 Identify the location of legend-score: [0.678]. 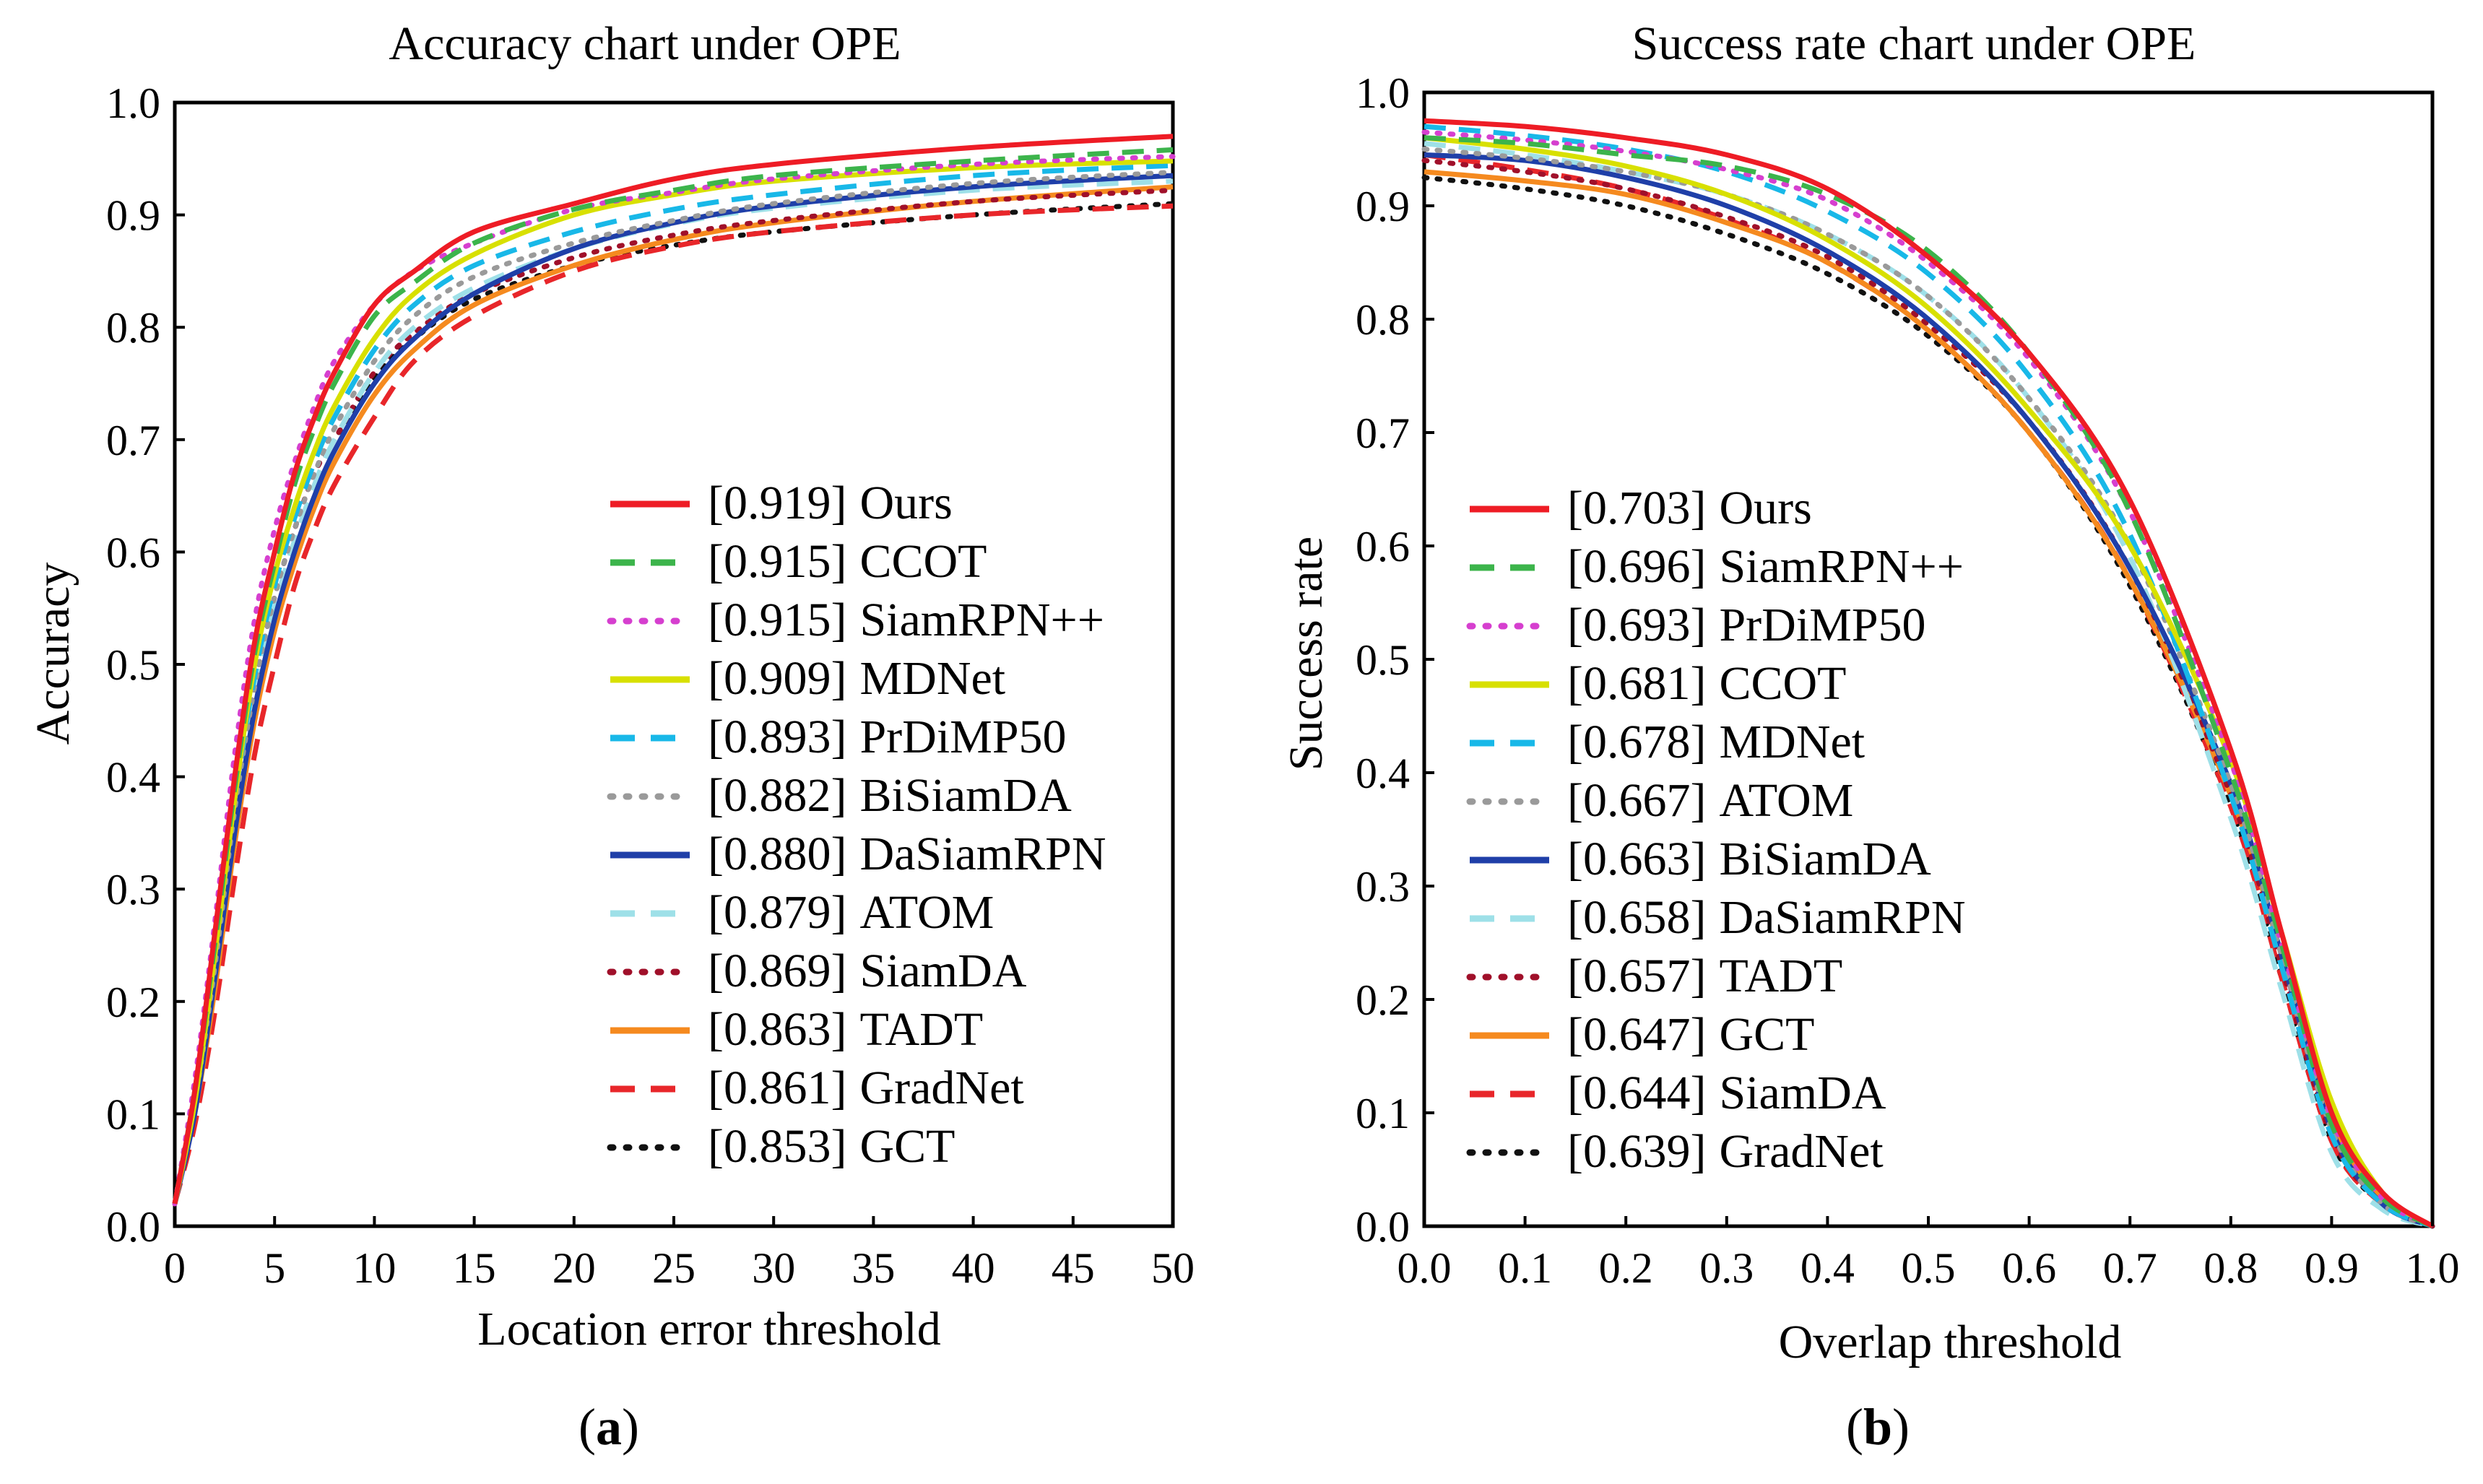
(1636, 742).